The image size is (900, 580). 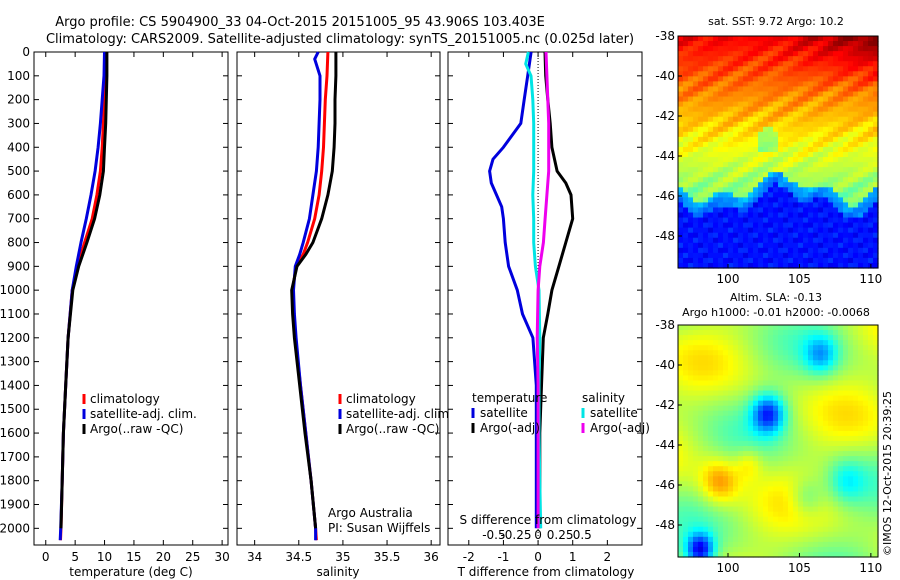 What do you see at coordinates (370, 513) in the screenshot?
I see `salinity-annotation-line1: Argo Australia` at bounding box center [370, 513].